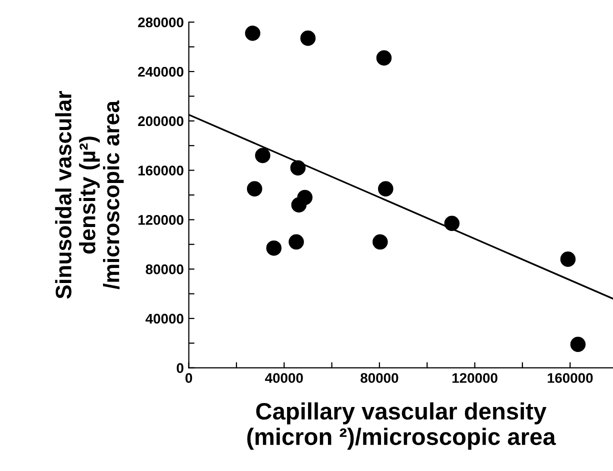  Describe the element at coordinates (89, 194) in the screenshot. I see `y-axis-title: Sinusoidal vascular density (µ²) /microscopic area` at that location.